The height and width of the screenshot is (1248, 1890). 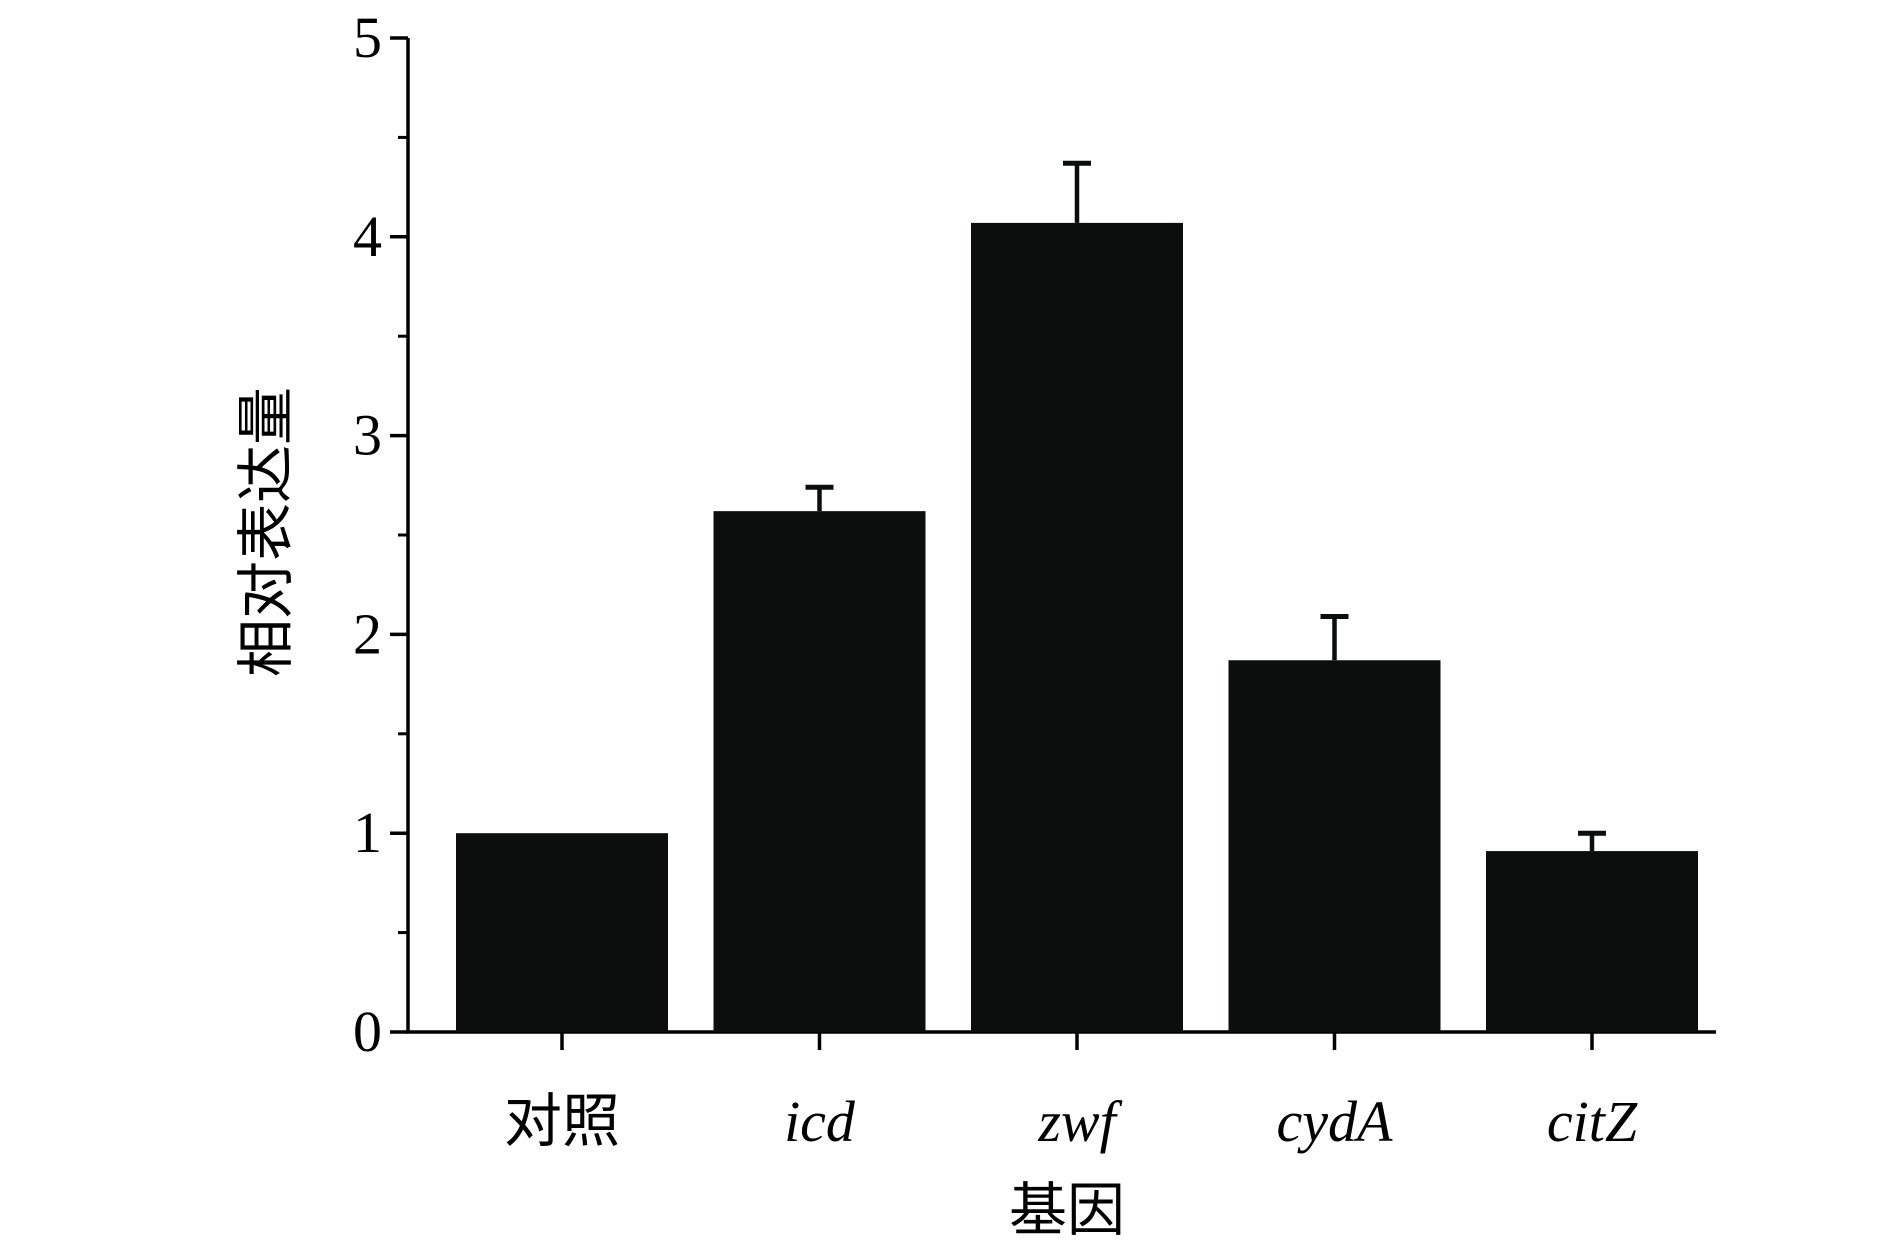 I want to click on x-axis-title: 基因, so click(x=1067, y=1210).